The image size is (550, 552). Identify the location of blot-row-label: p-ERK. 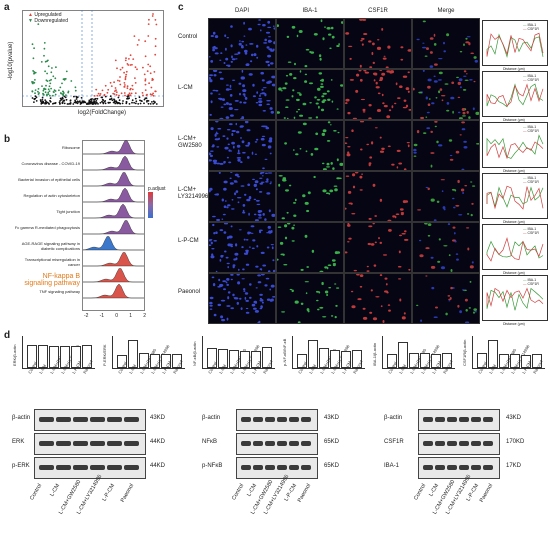
(21, 466).